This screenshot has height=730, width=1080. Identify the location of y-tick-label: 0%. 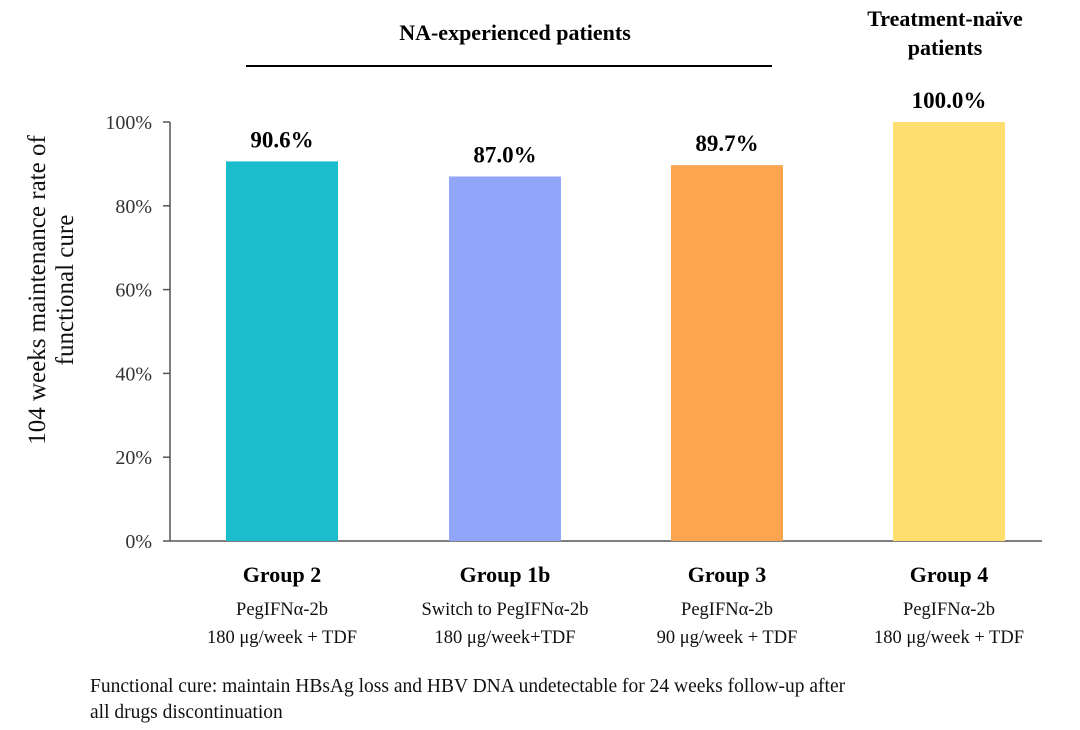
(138, 542).